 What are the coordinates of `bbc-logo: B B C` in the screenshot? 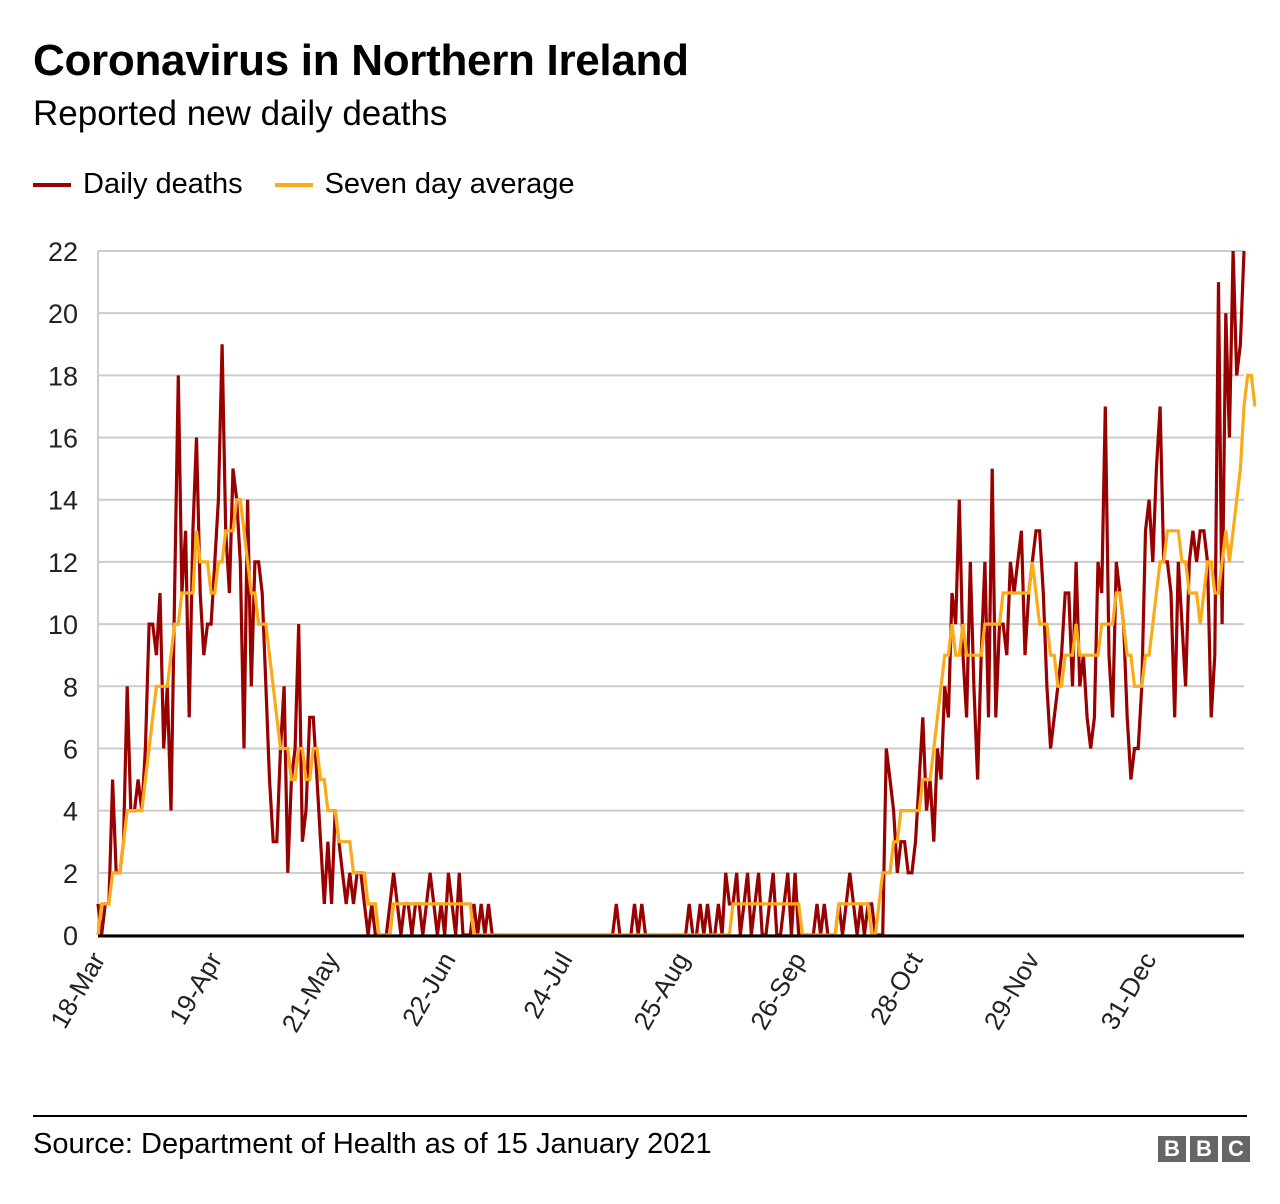 It's located at (1204, 1149).